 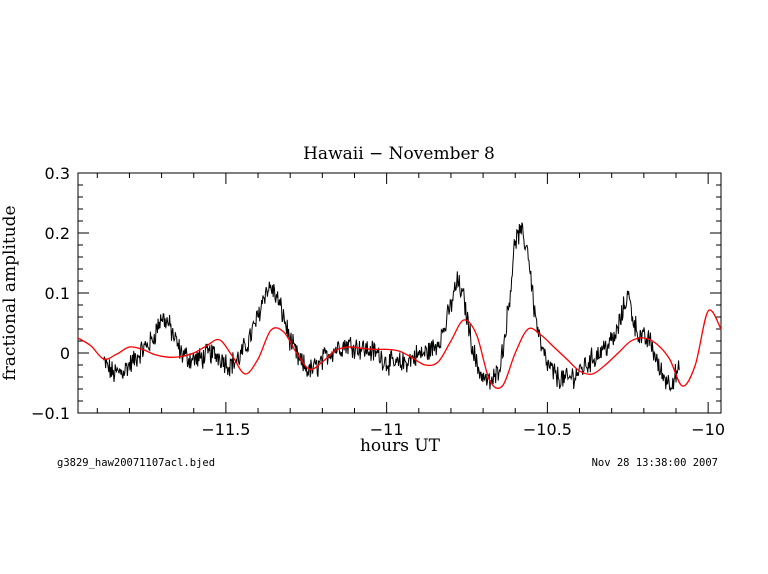 What do you see at coordinates (10, 292) in the screenshot?
I see `y-axis-label: fractional amplitude` at bounding box center [10, 292].